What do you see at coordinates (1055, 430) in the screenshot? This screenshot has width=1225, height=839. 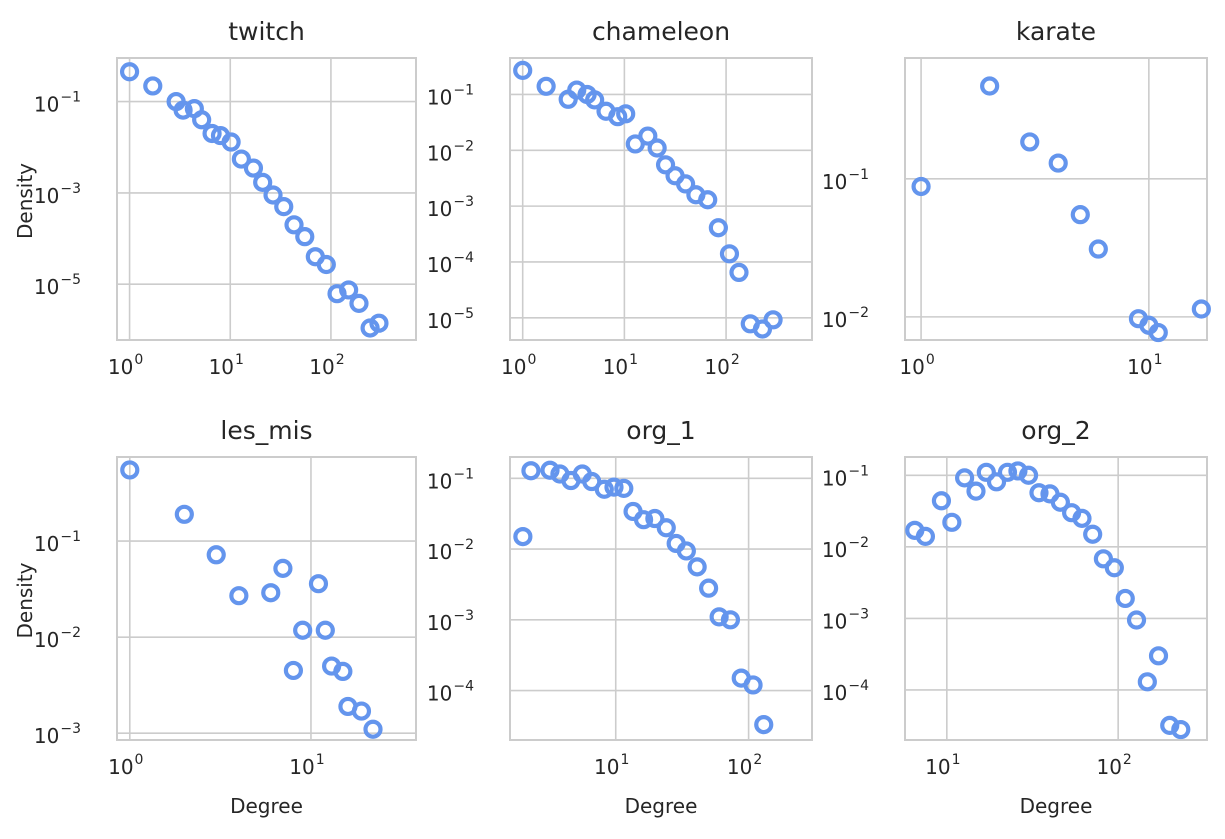 I see `subplot-title: org_2` at bounding box center [1055, 430].